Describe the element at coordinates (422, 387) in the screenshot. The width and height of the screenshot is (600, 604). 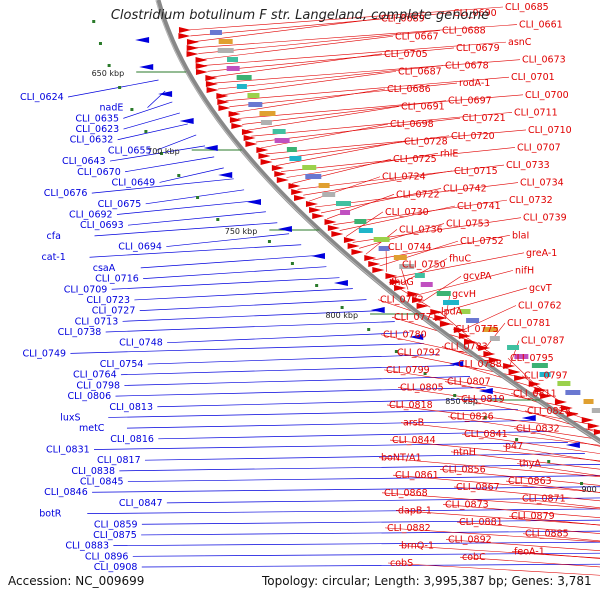
I see `right-gene-label: CLI_0805` at that location.